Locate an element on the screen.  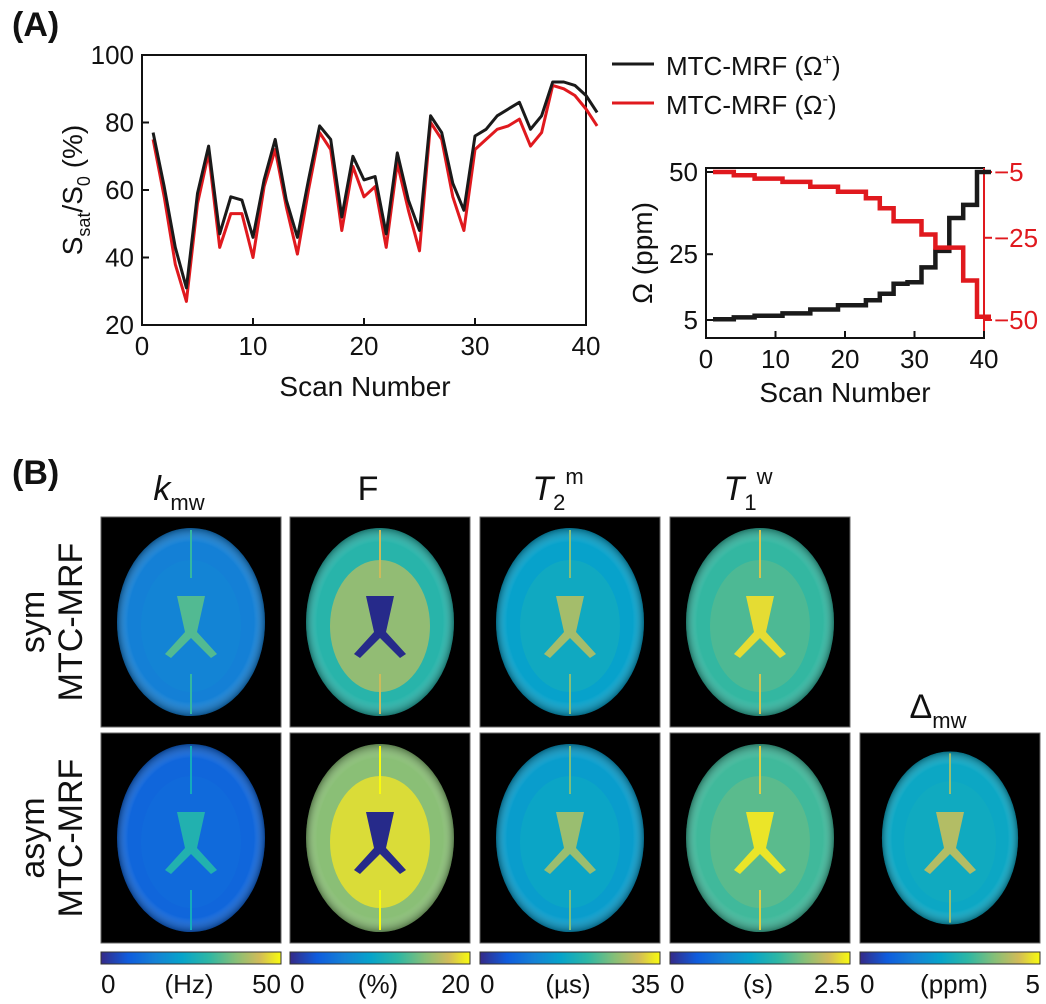
title-subscript: 1 is located at coordinates (750, 502).